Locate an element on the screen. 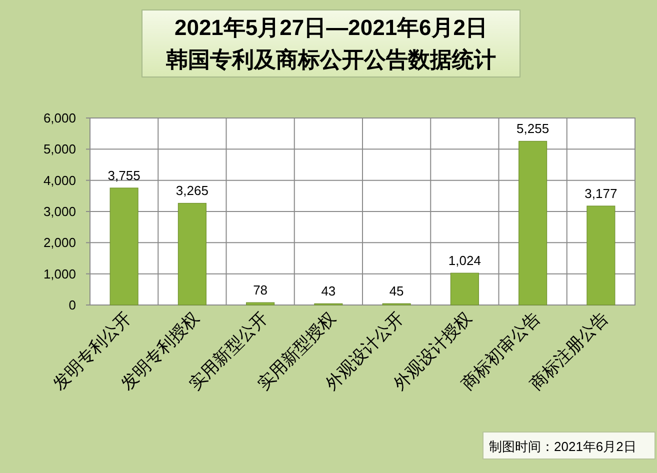 The width and height of the screenshot is (657, 473). y-tick-label: 1,000 is located at coordinates (59, 274).